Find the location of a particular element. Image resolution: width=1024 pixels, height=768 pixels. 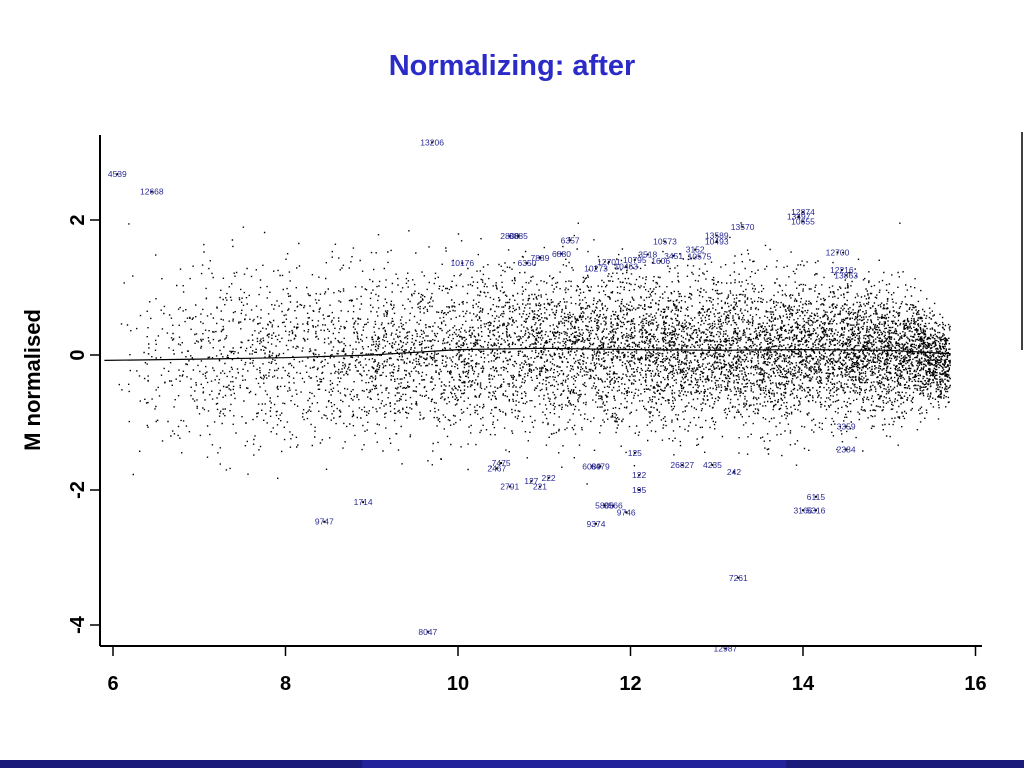

point-label: 5316 is located at coordinates (815, 510).